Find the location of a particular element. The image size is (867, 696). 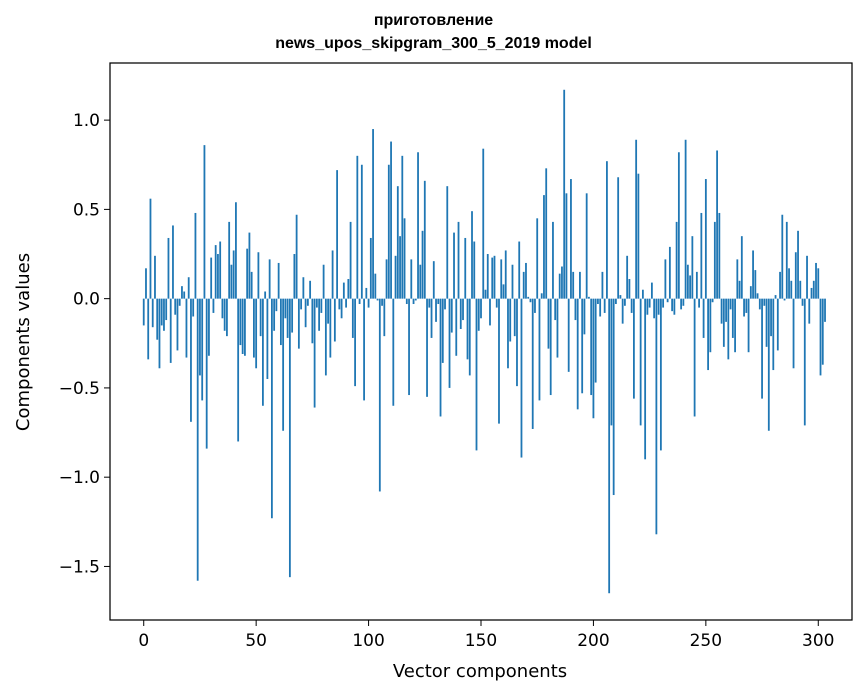

y-tick-label: 0.5 is located at coordinates (86, 210).